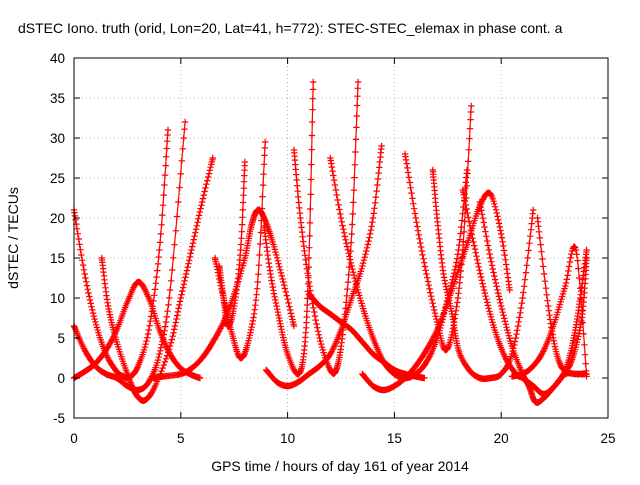 This screenshot has height=485, width=640. I want to click on series-line, so click(121, 254).